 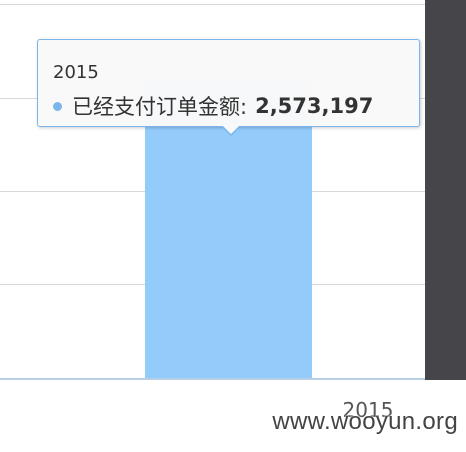 I want to click on side-panel, so click(x=445, y=190).